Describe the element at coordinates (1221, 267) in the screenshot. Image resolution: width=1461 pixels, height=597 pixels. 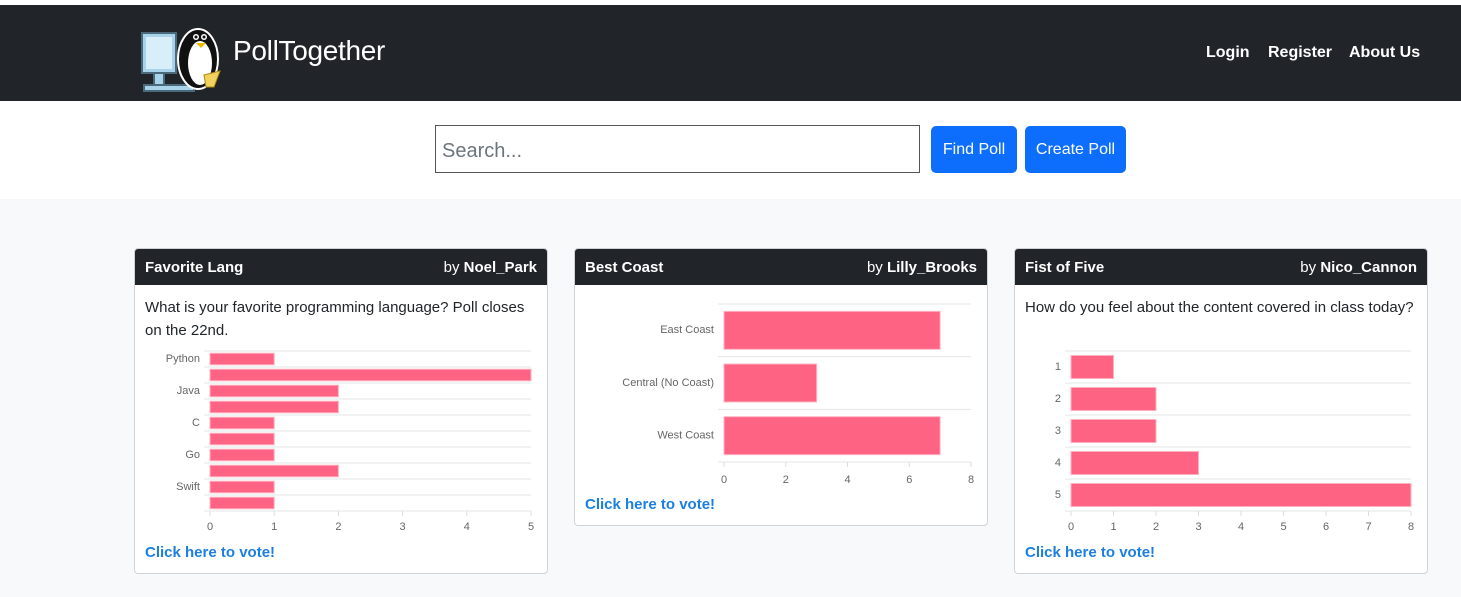
I see `card-header: Fist of Five by Nico_Cannon` at that location.